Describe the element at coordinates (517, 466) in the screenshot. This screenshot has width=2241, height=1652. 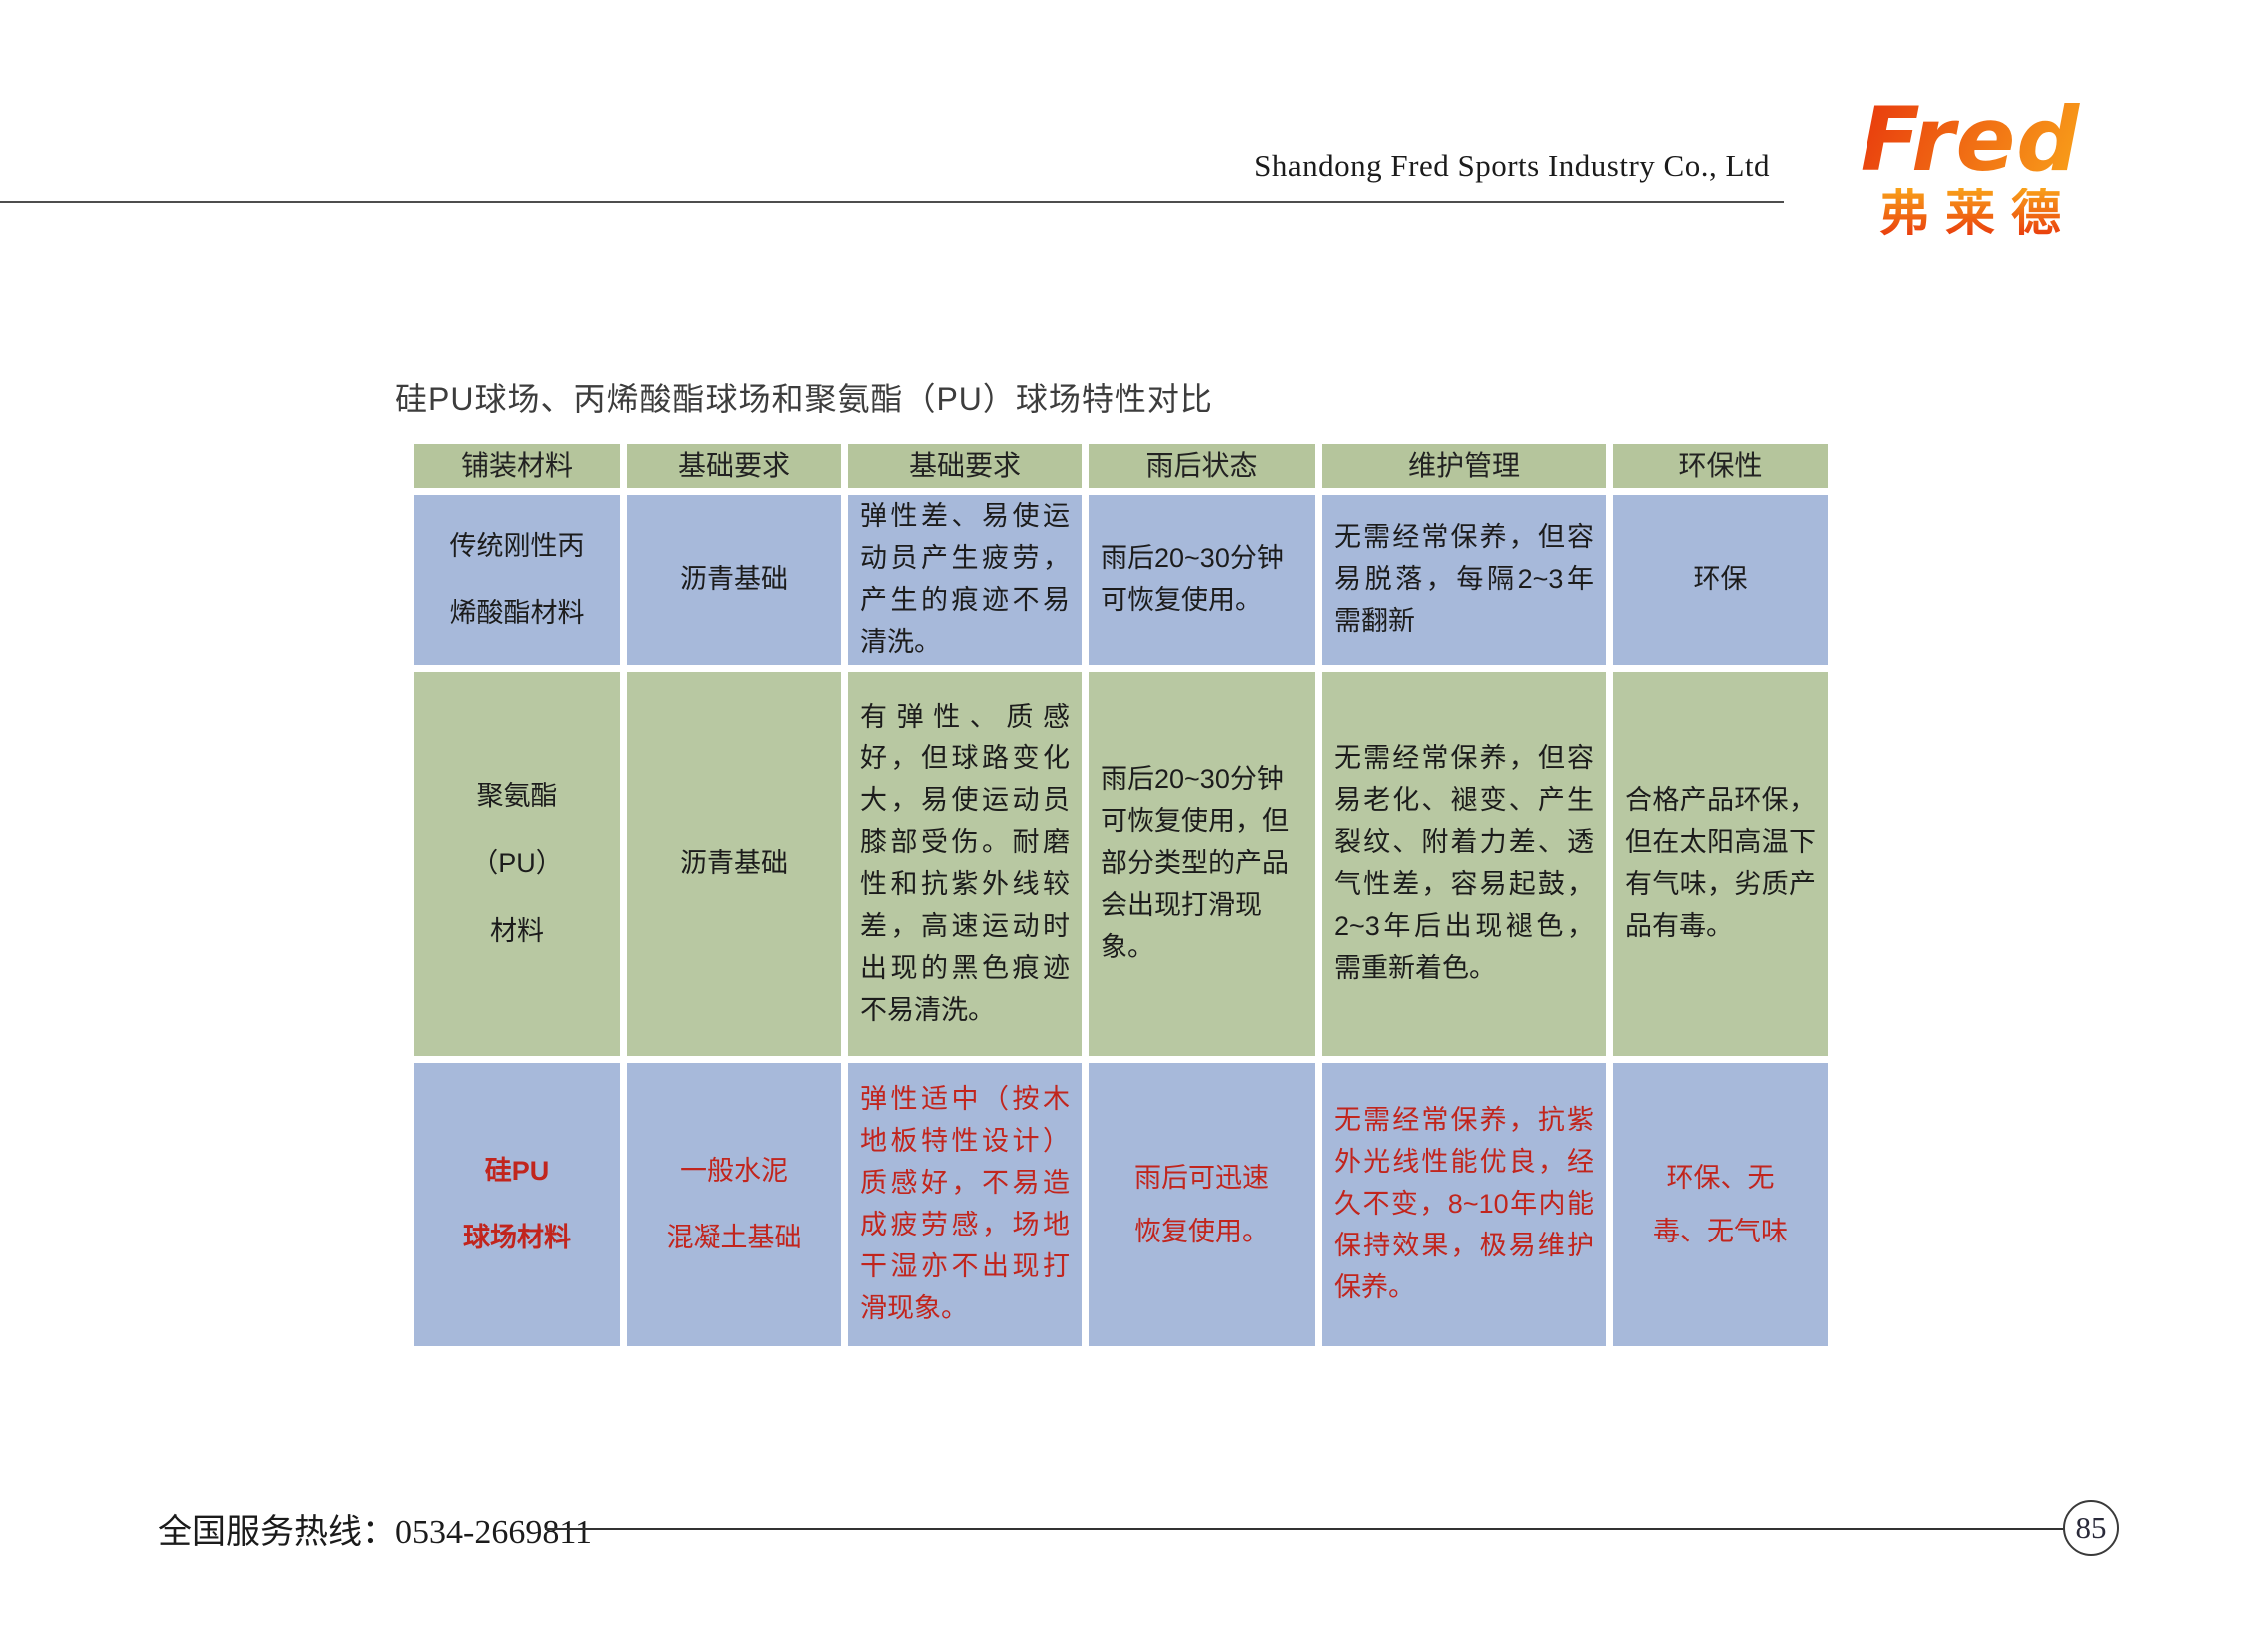
I see `column-header-paving-material: 铺装材料` at that location.